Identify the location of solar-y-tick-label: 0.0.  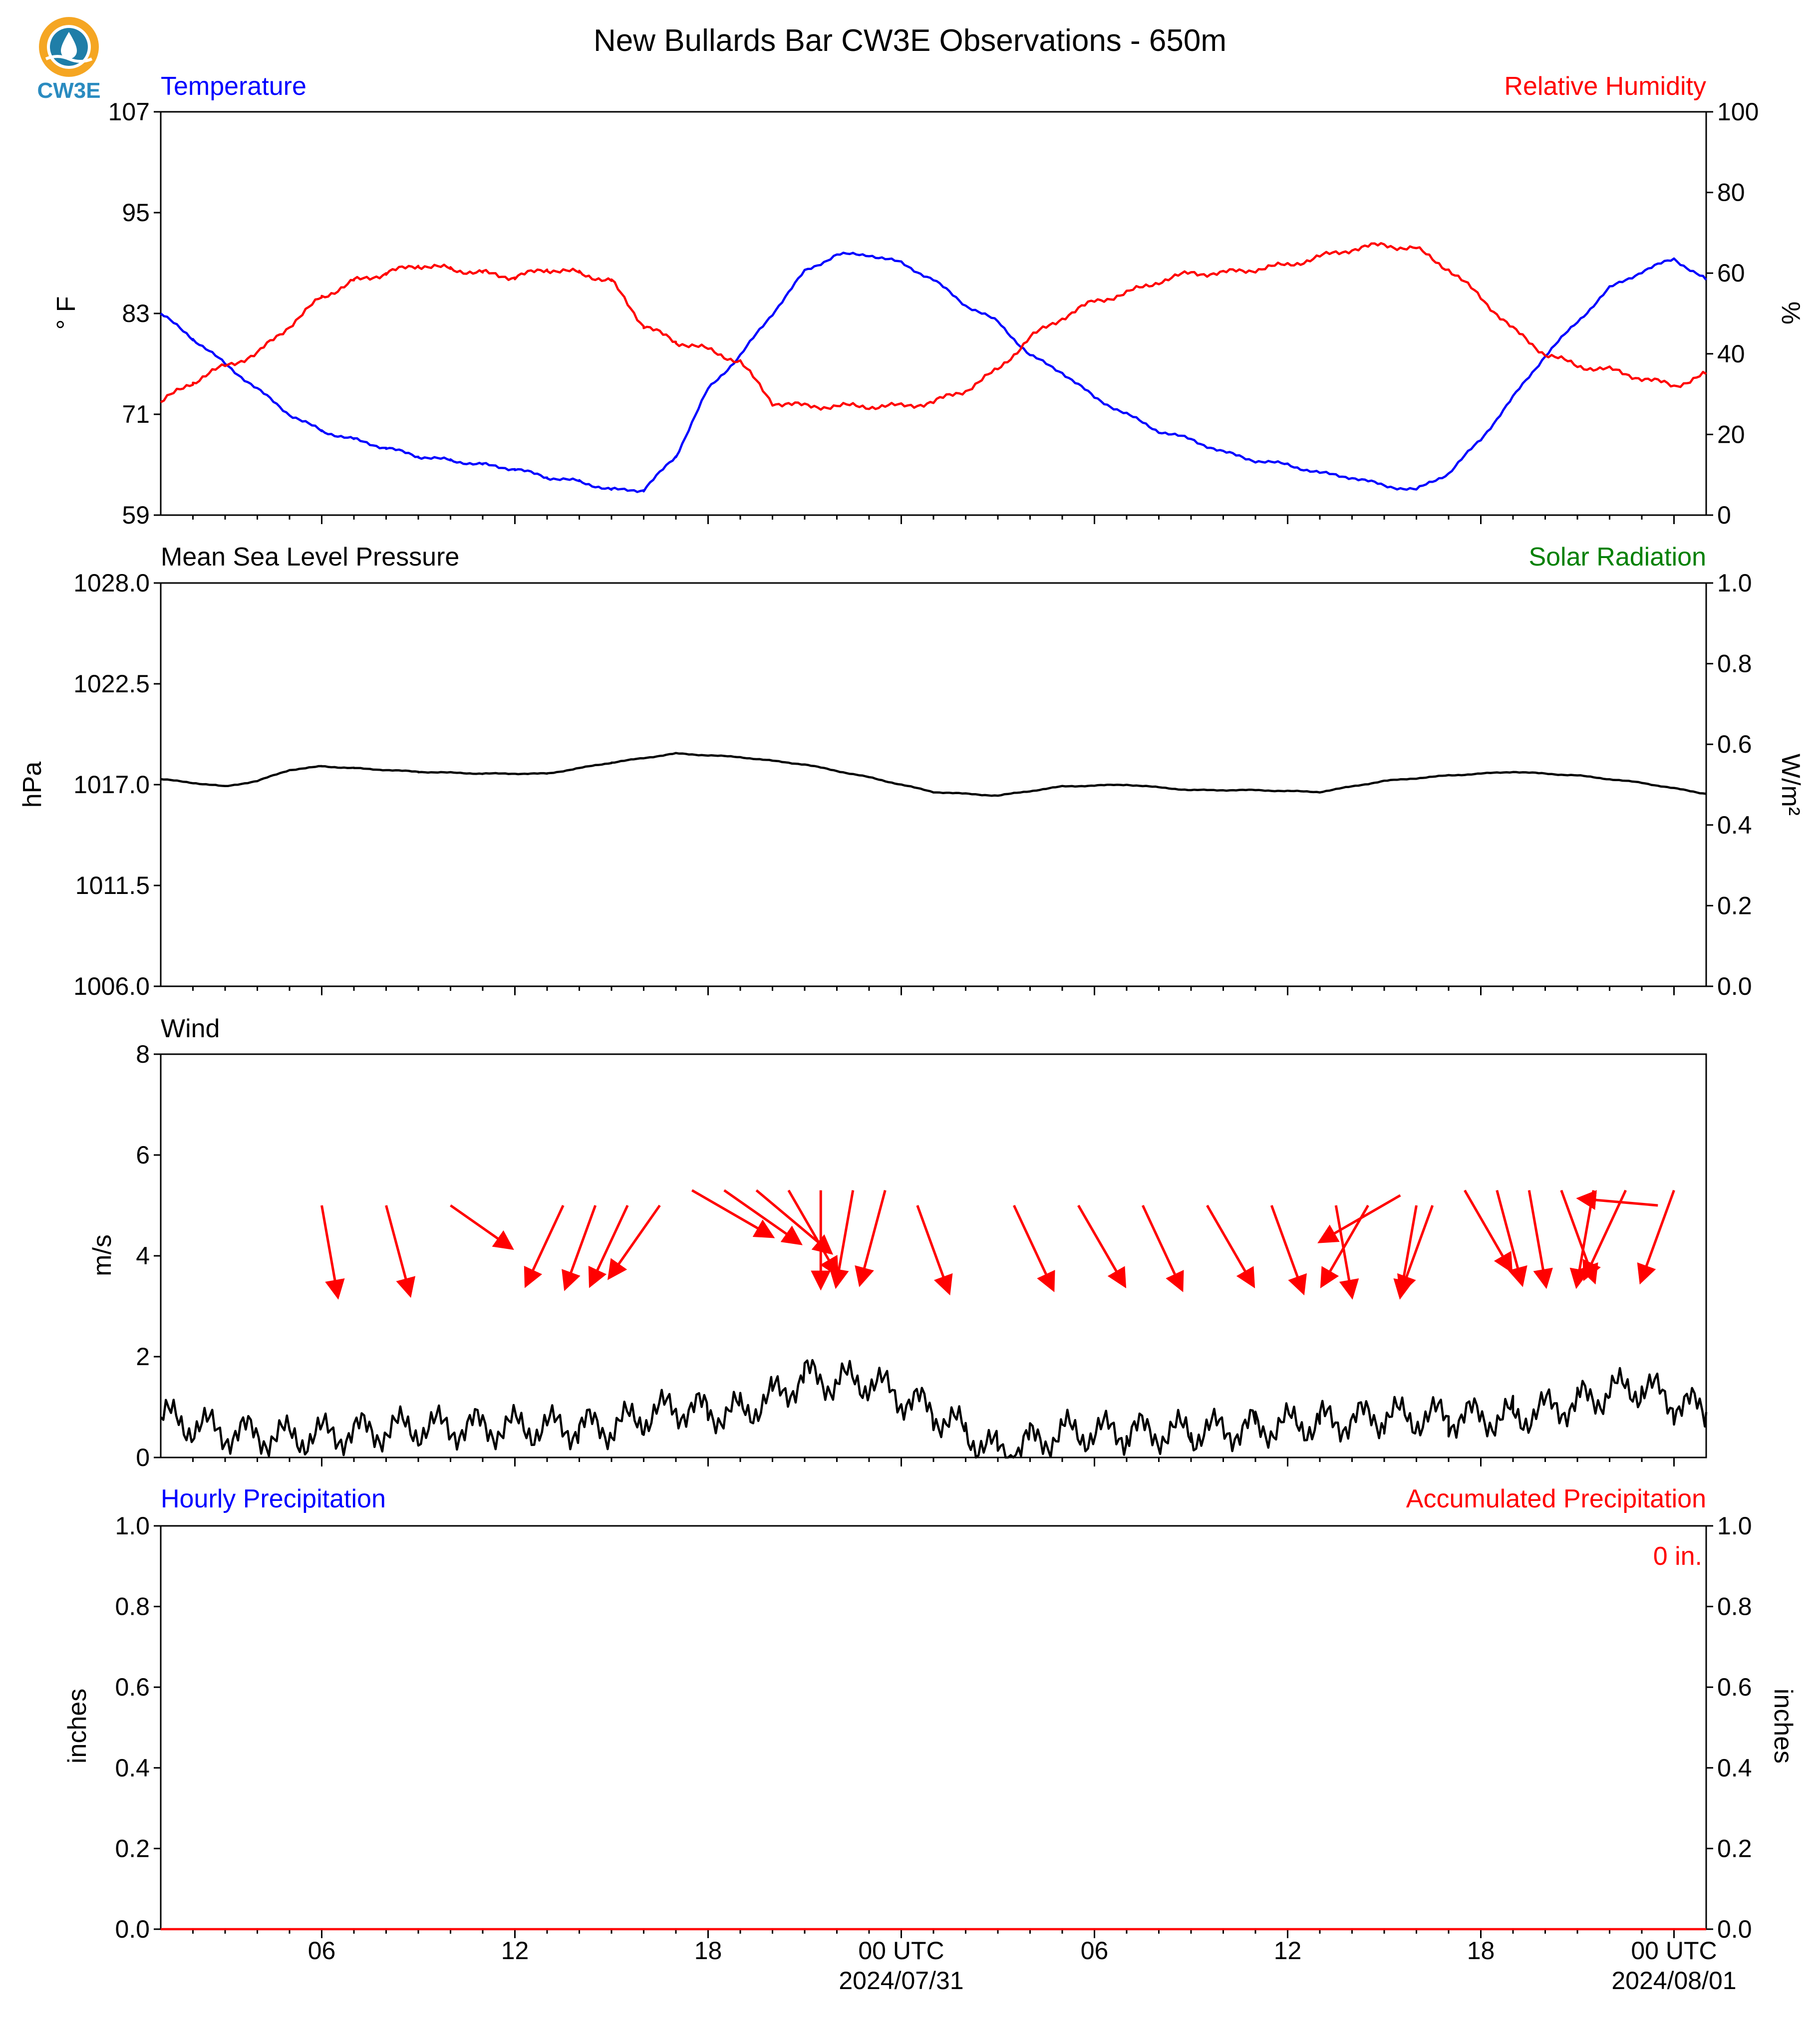
(1734, 986).